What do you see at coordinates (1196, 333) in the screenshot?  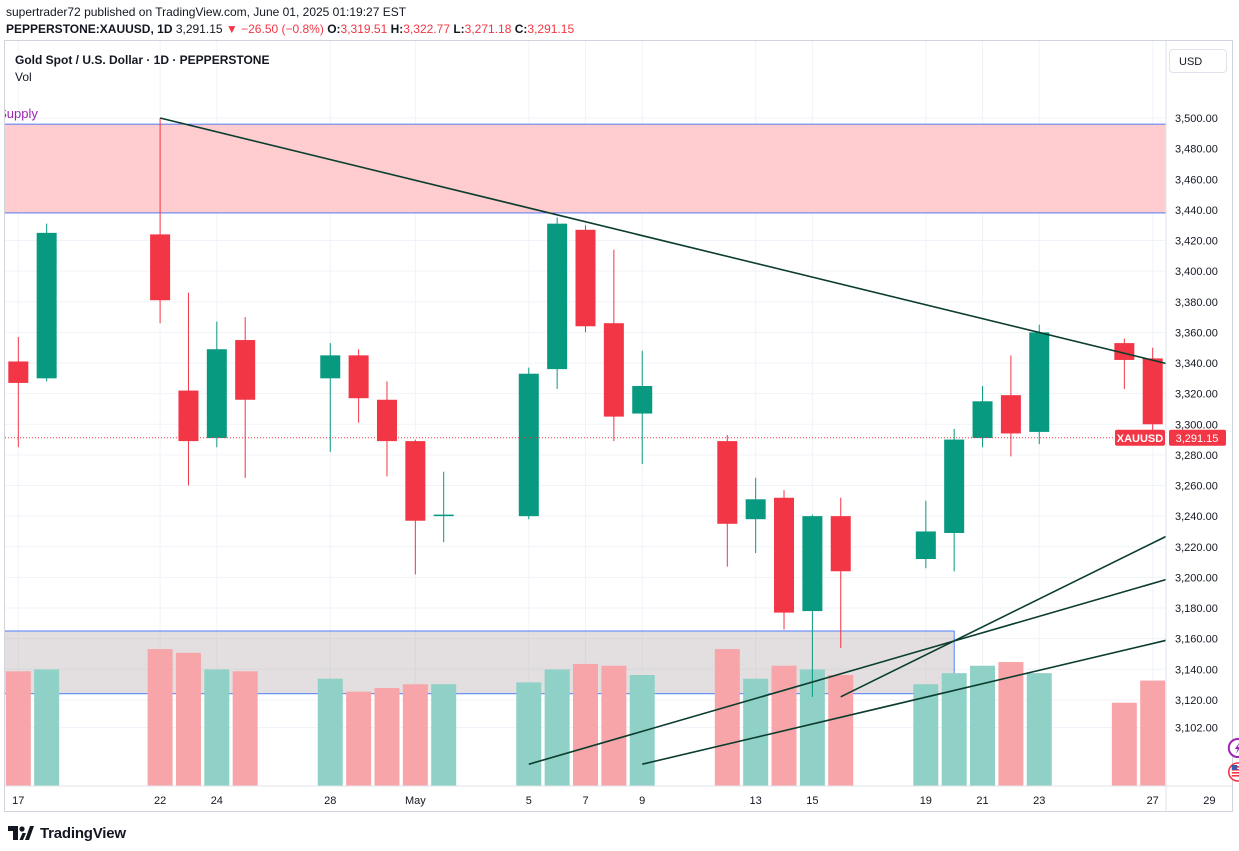 I see `price-tick-label: 3,360.00` at bounding box center [1196, 333].